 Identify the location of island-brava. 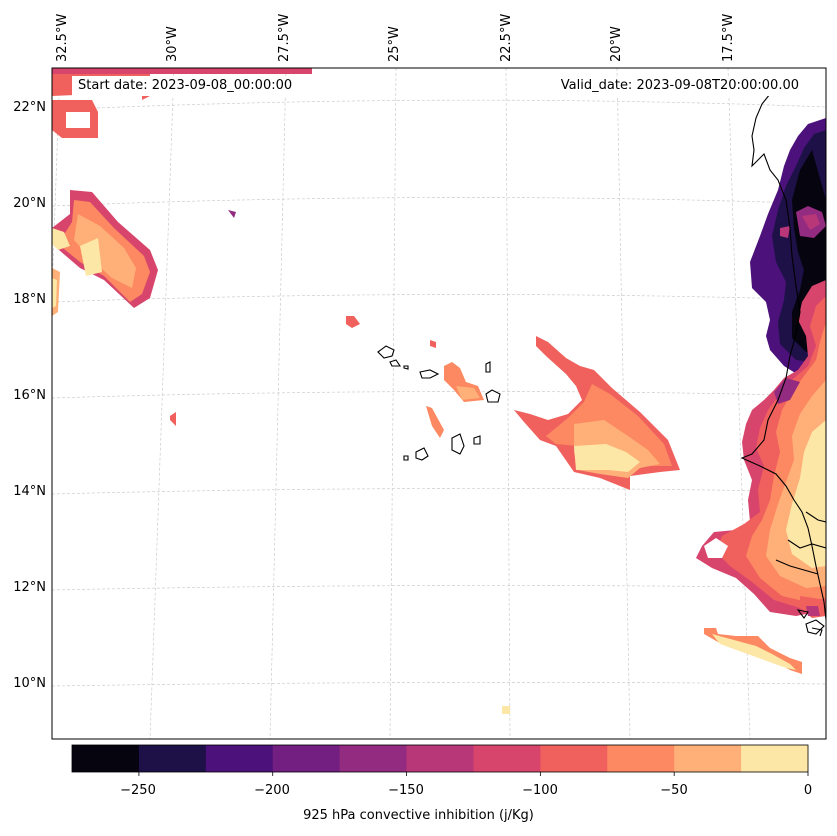
(406, 458).